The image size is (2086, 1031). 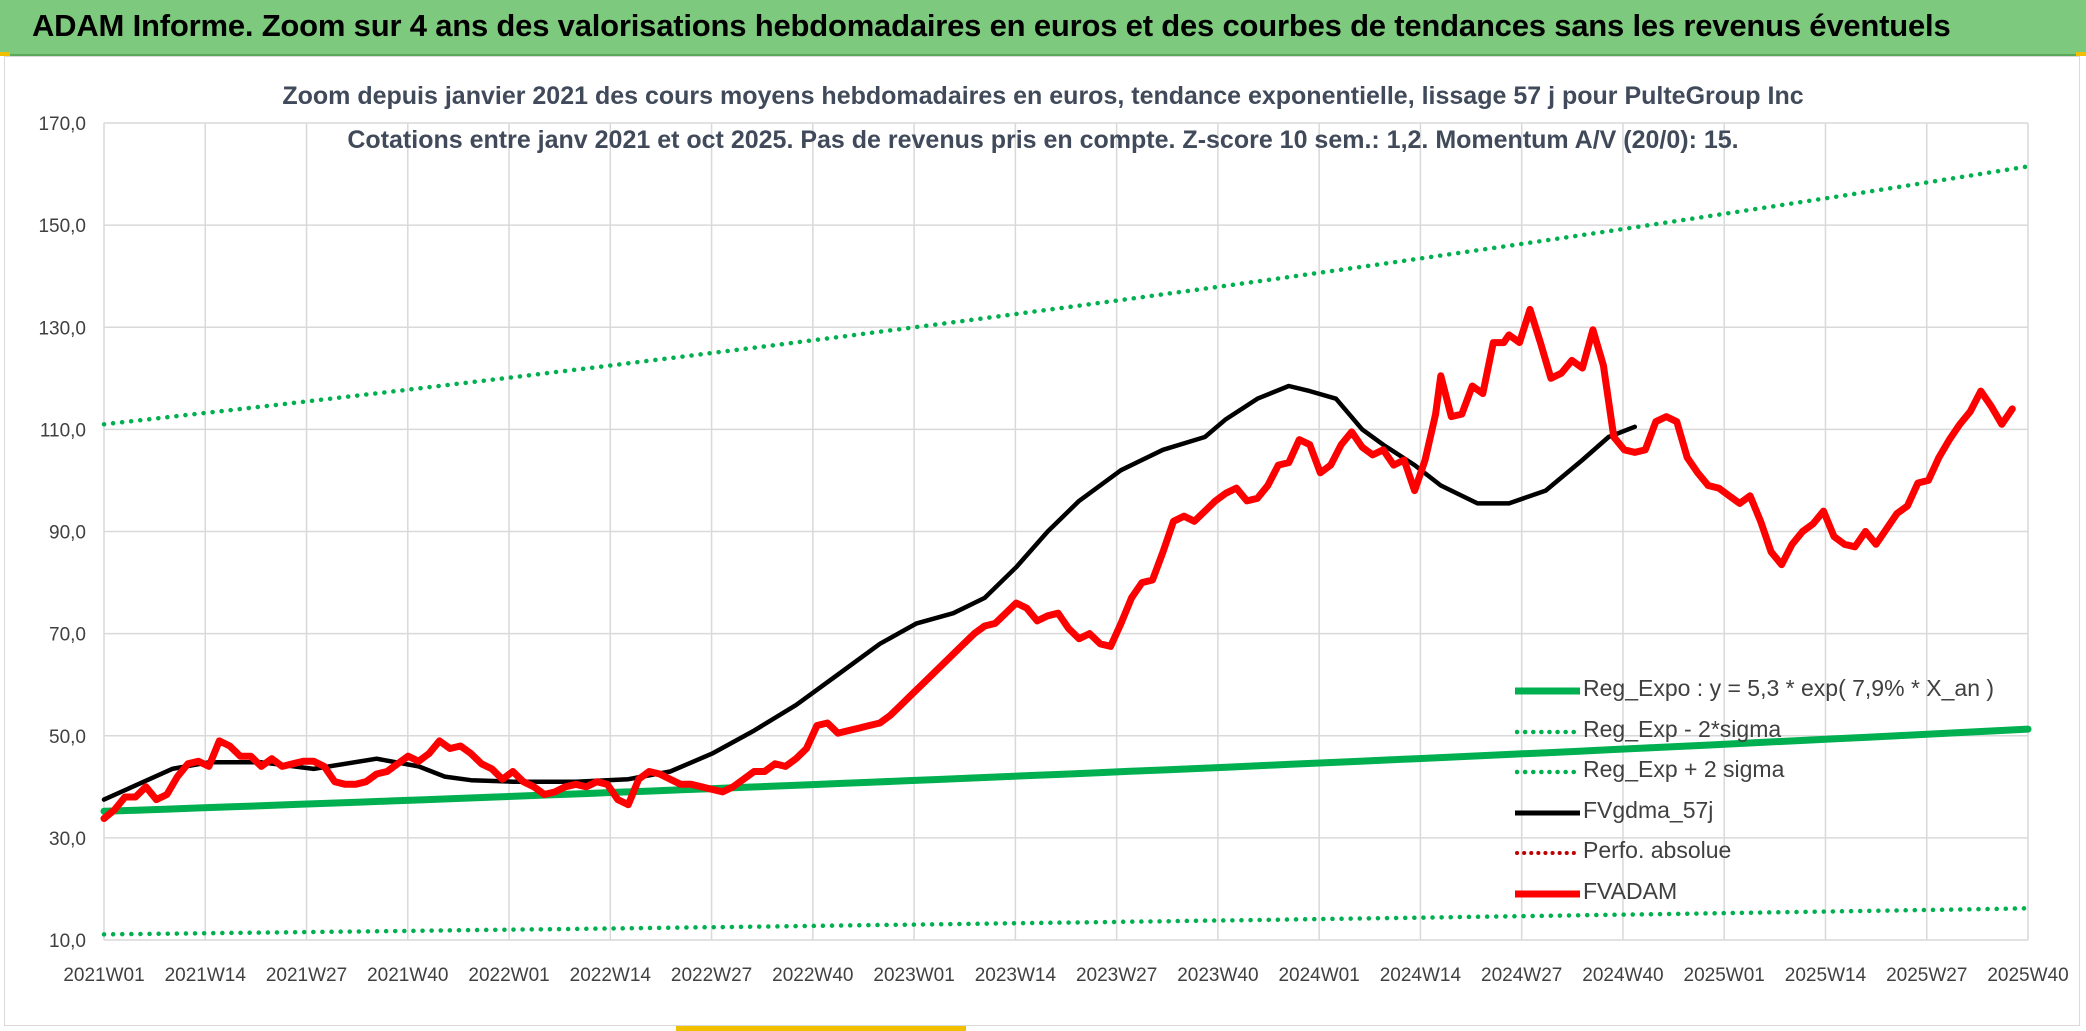 What do you see at coordinates (67, 941) in the screenshot?
I see `y-tick-label: 10,0` at bounding box center [67, 941].